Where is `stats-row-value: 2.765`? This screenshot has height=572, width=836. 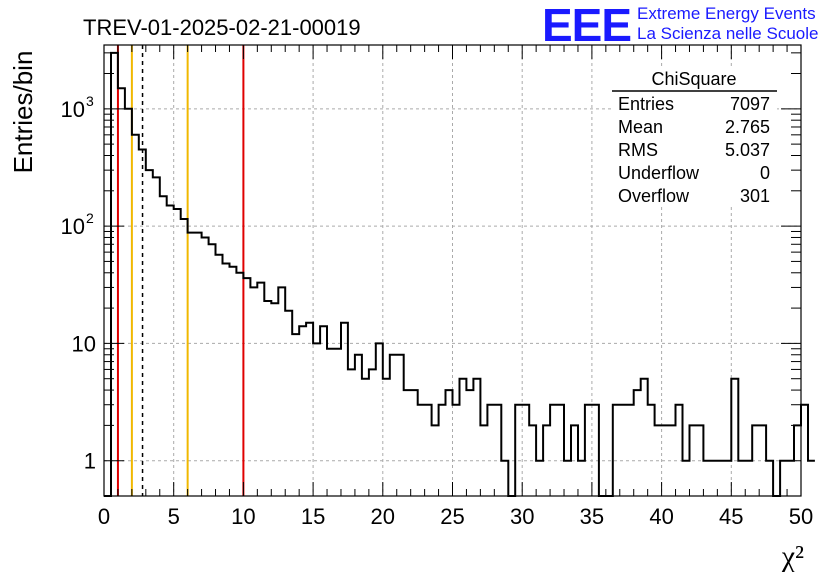
stats-row-value: 2.765 is located at coordinates (747, 127).